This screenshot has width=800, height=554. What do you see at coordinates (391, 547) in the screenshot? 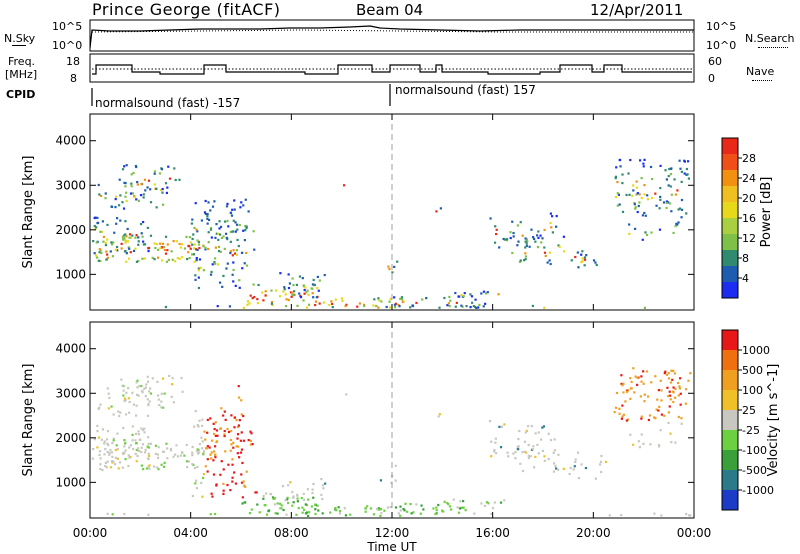
I see `x-axis-label: Time UT` at bounding box center [391, 547].